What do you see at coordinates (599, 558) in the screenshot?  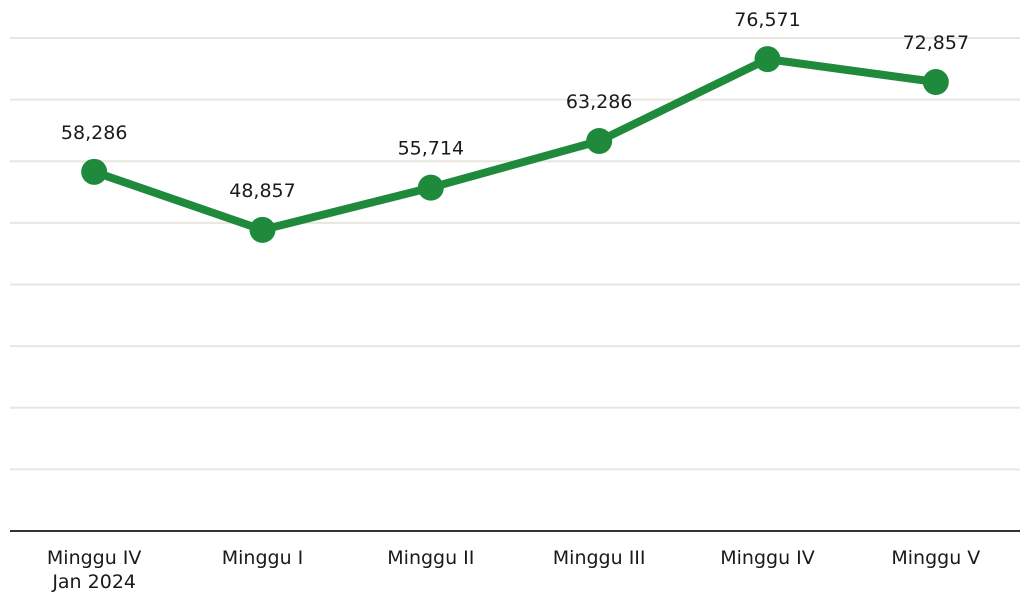 I see `x-tick-label: Minggu III` at bounding box center [599, 558].